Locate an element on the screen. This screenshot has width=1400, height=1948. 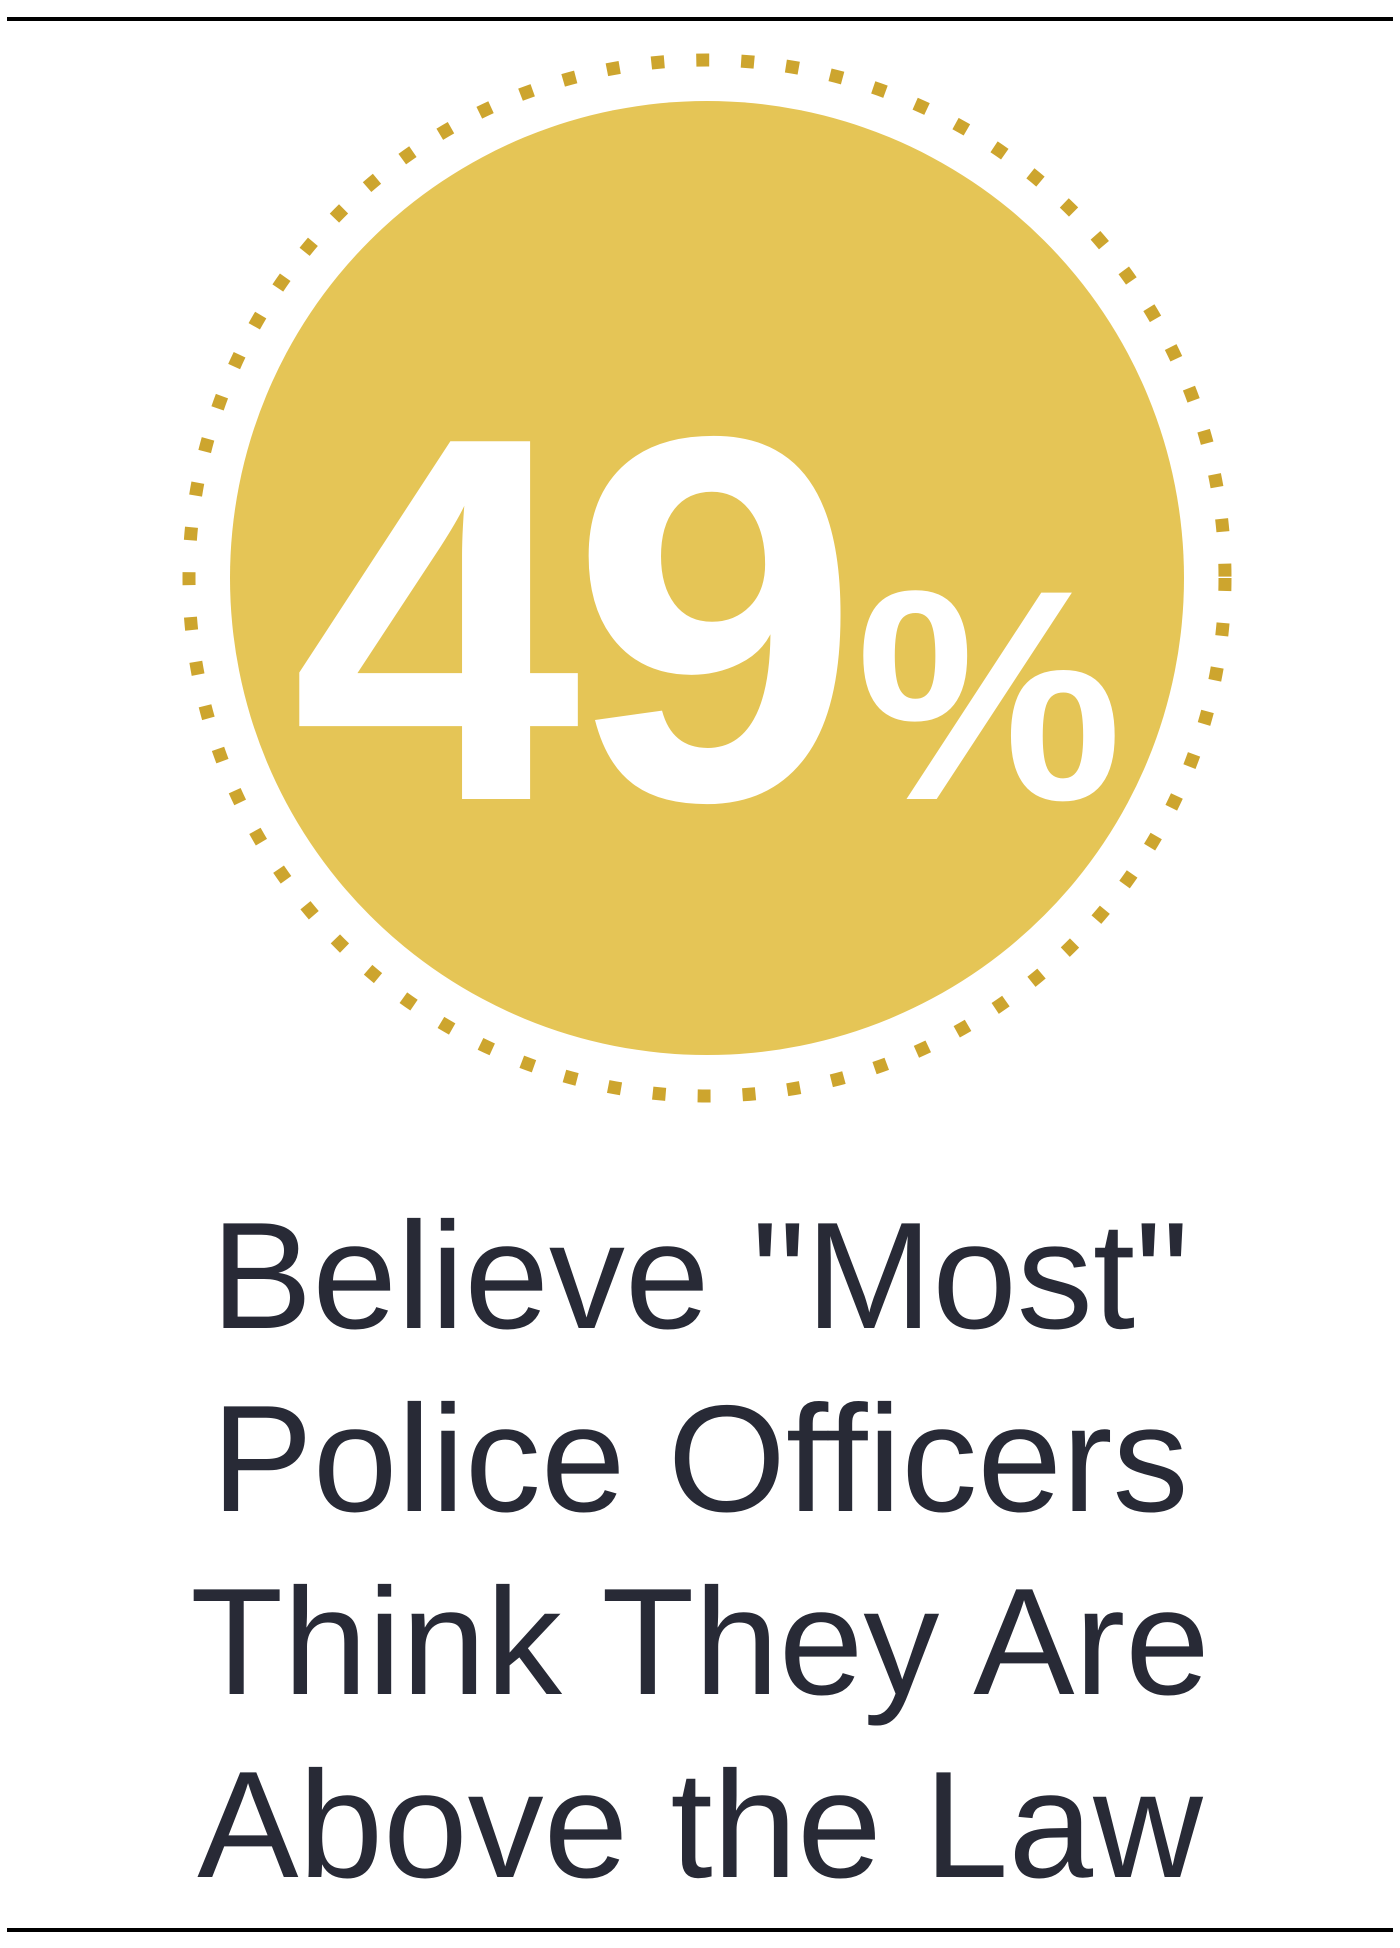
top-divider is located at coordinates (700, 19).